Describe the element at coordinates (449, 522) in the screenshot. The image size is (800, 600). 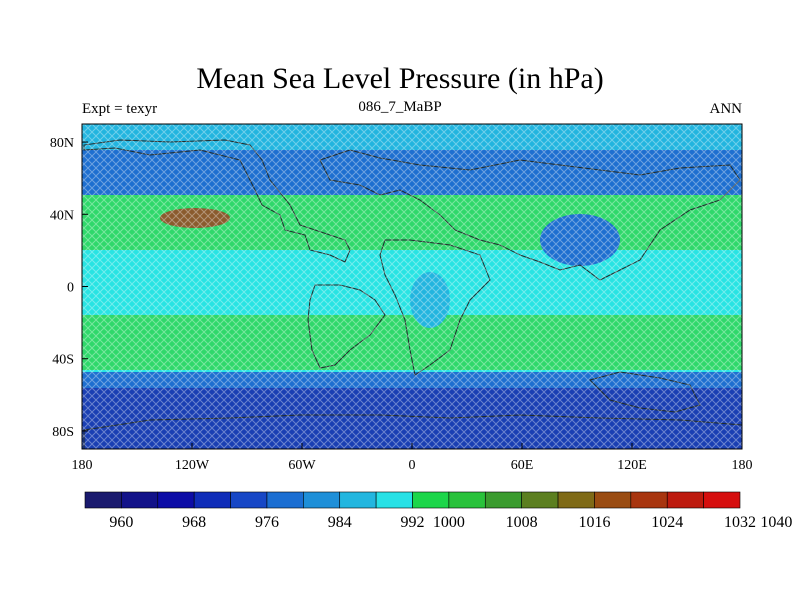
I see `colorbar-label: 1000` at that location.